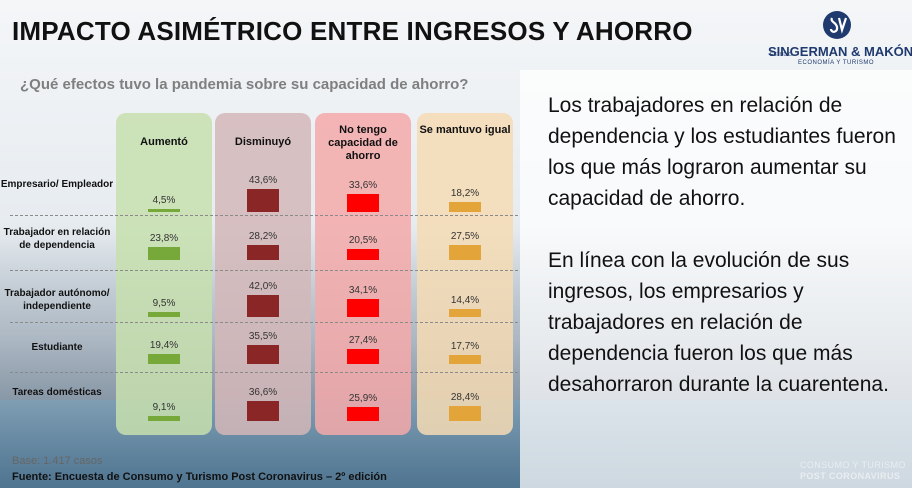 The height and width of the screenshot is (488, 912). Describe the element at coordinates (263, 236) in the screenshot. I see `data-label: 28,2%` at that location.